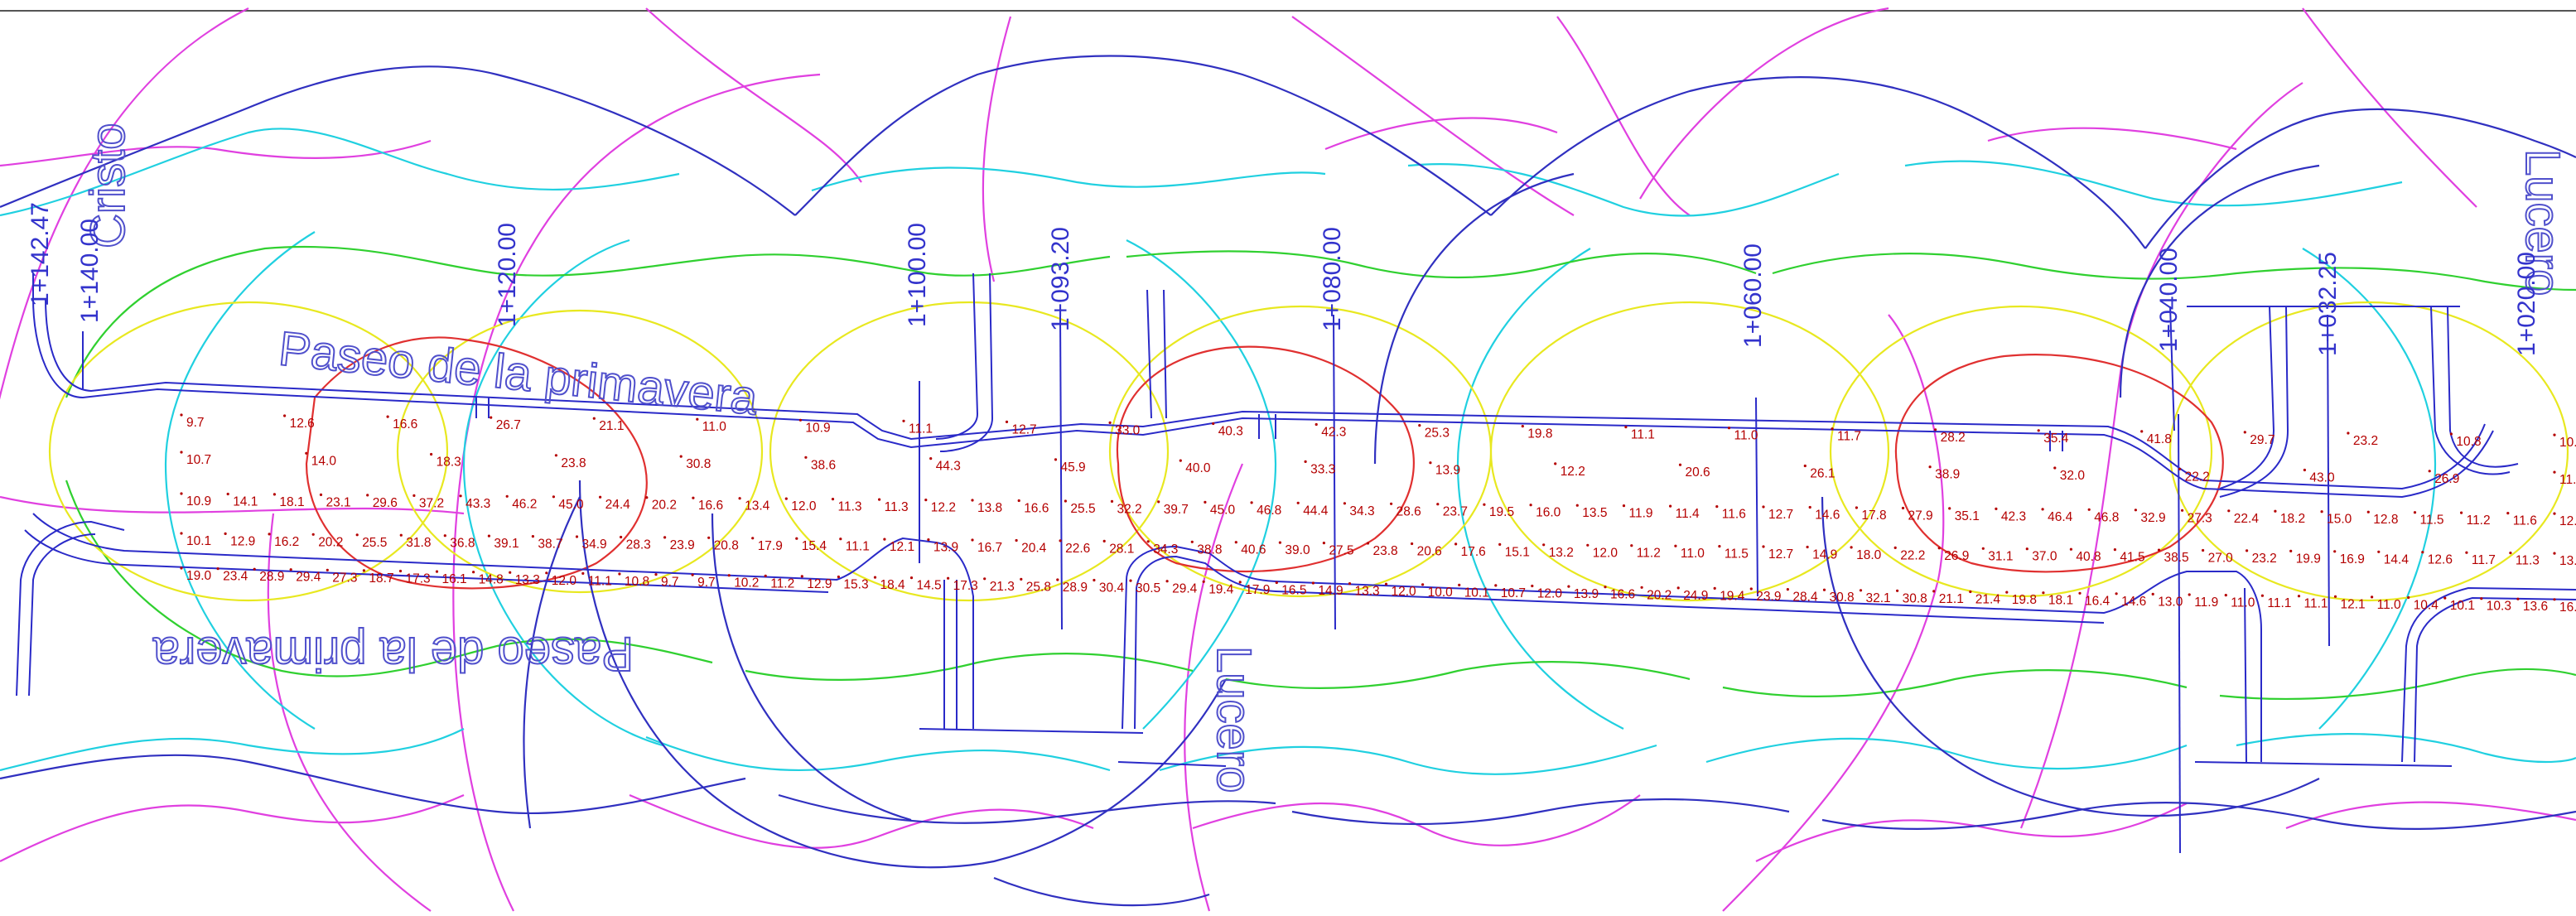  I want to click on calc-point-value: 10.1, so click(1476, 593).